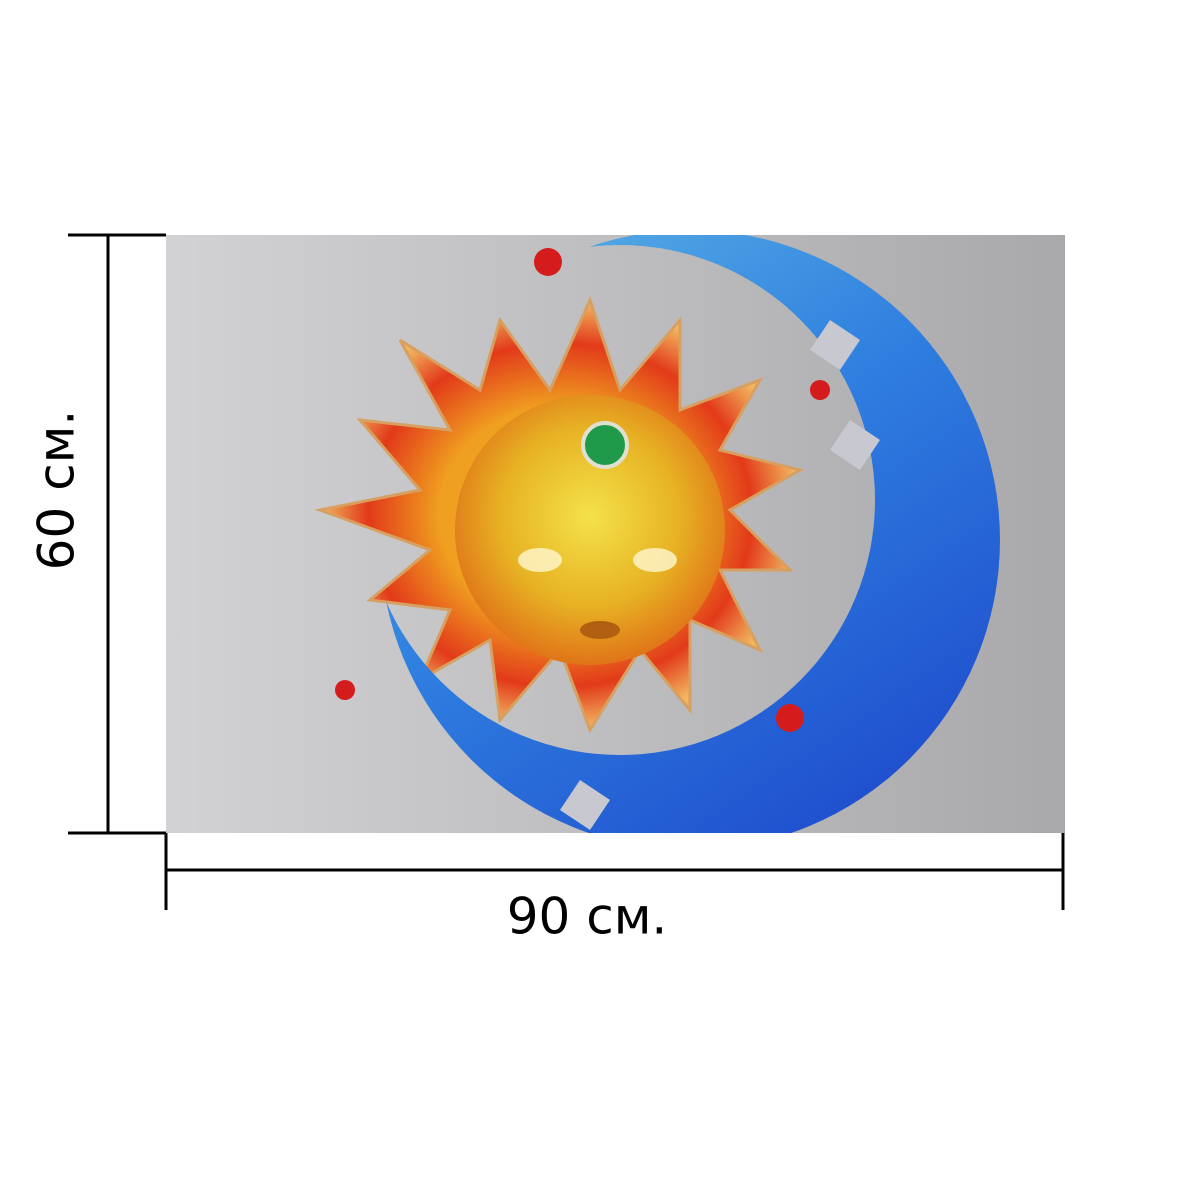 The width and height of the screenshot is (1200, 1200). What do you see at coordinates (57, 490) in the screenshot?
I see `height-label: 60 см.` at bounding box center [57, 490].